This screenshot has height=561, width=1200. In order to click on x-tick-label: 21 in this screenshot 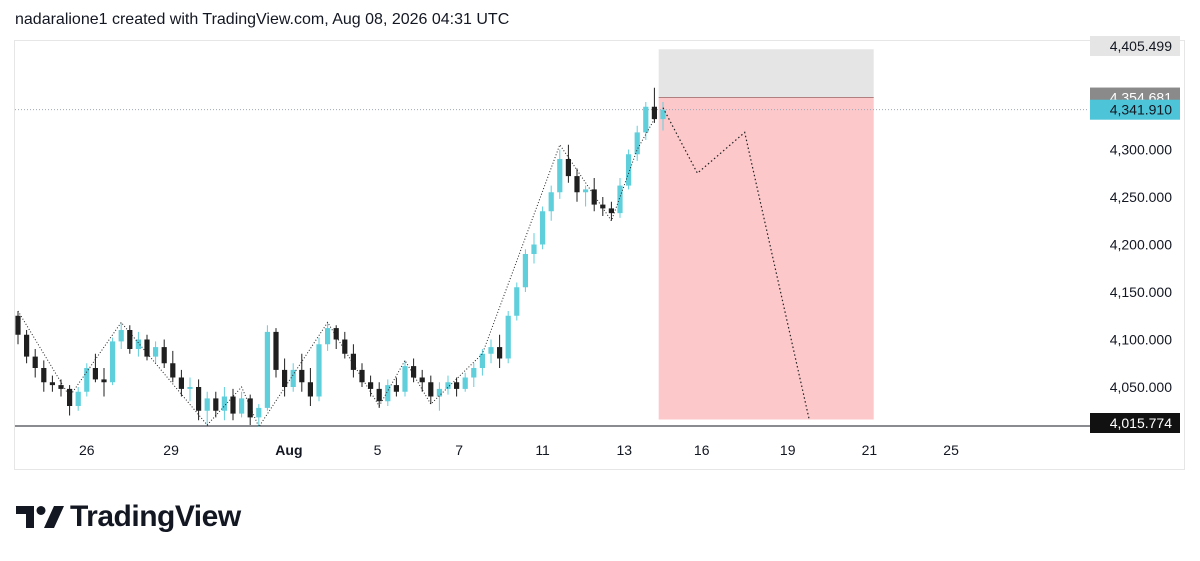, I will do `click(870, 450)`.